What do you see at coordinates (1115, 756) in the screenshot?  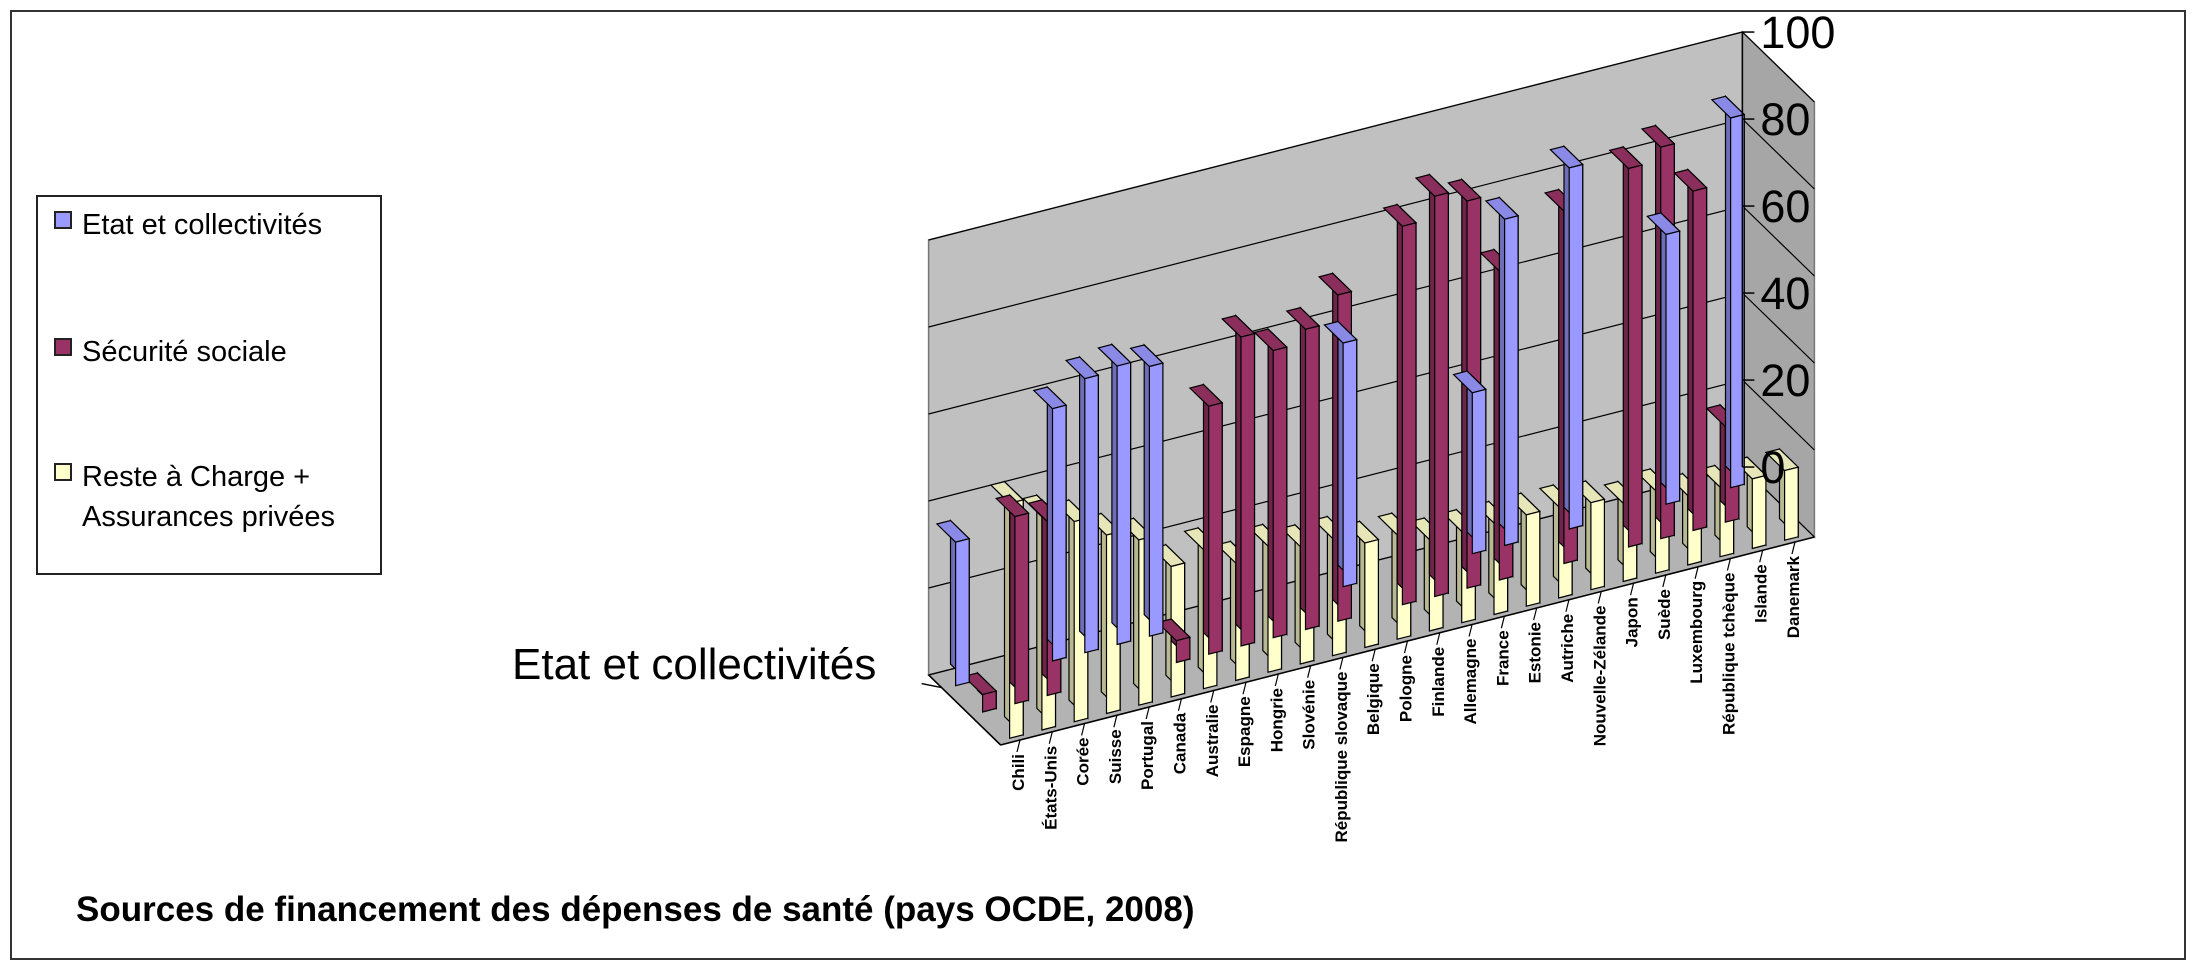 I see `category-label: Suisse` at bounding box center [1115, 756].